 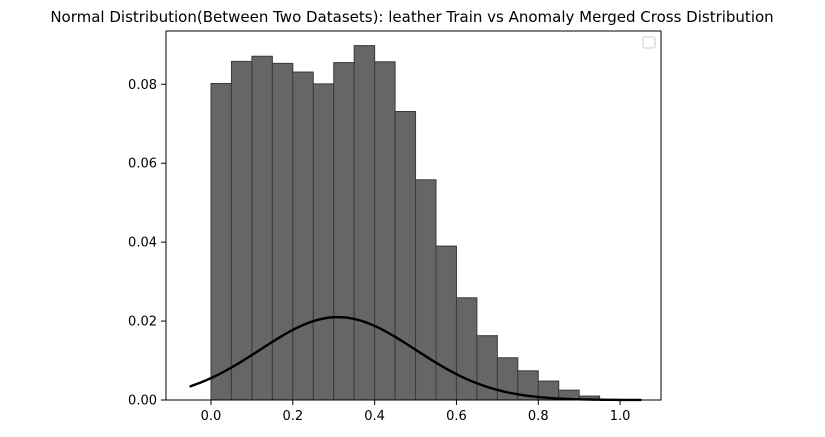 What do you see at coordinates (292, 416) in the screenshot?
I see `x-tick-label: 0.2` at bounding box center [292, 416].